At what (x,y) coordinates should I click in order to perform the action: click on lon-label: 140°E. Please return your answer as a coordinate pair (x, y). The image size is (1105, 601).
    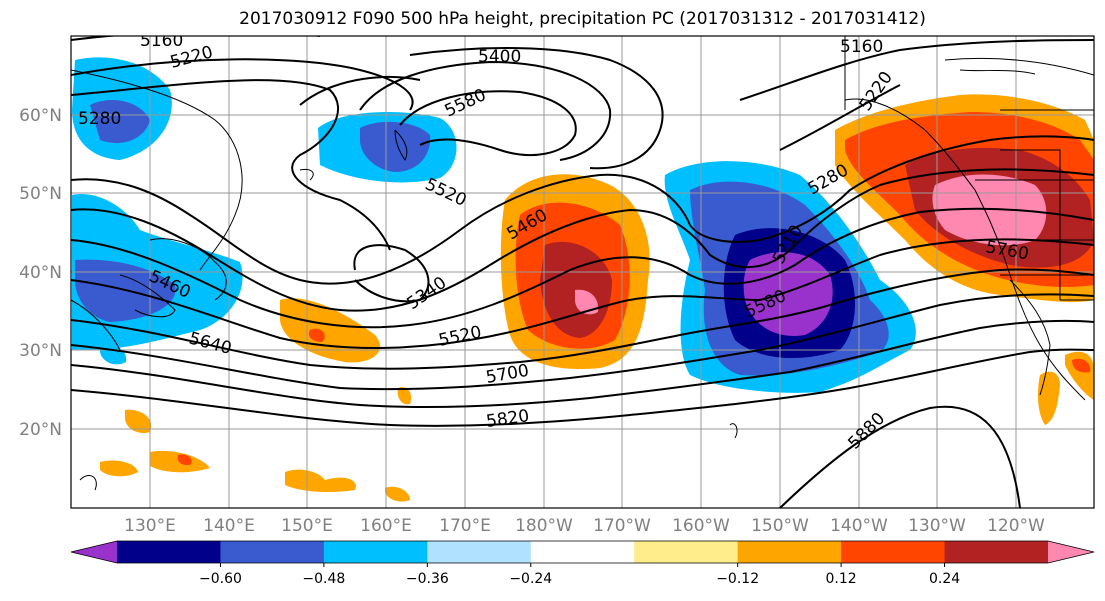
    Looking at the image, I should click on (229, 526).